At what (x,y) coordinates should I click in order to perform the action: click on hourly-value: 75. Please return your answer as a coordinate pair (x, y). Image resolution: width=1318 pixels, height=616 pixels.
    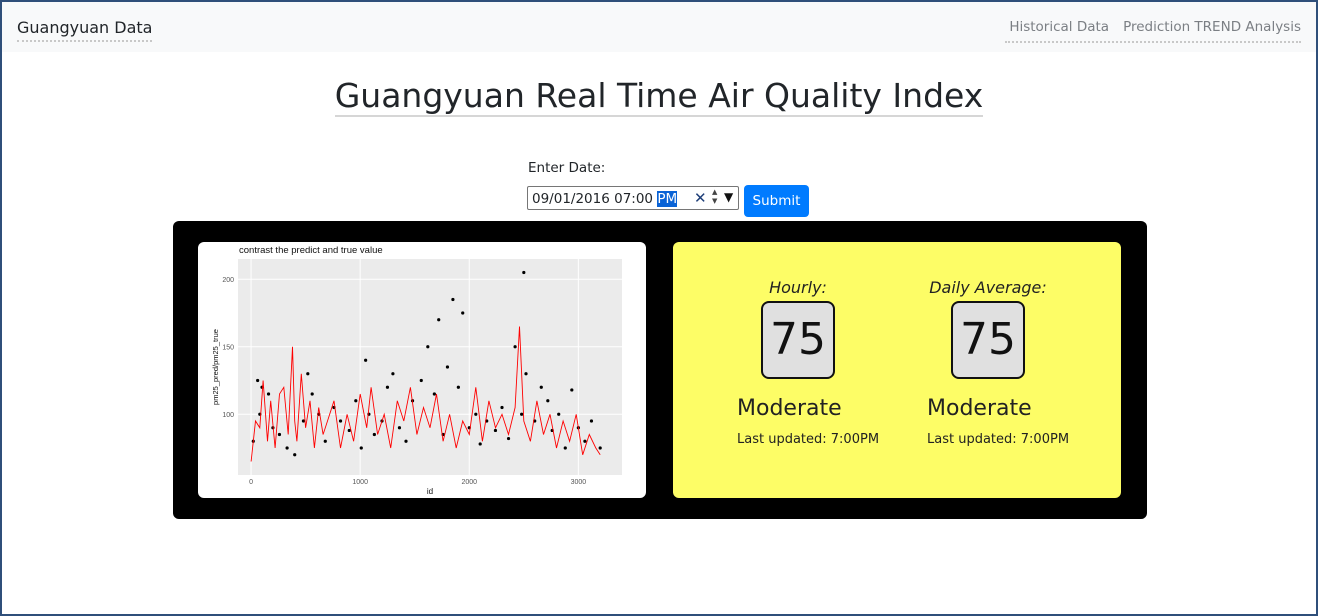
    Looking at the image, I should click on (798, 340).